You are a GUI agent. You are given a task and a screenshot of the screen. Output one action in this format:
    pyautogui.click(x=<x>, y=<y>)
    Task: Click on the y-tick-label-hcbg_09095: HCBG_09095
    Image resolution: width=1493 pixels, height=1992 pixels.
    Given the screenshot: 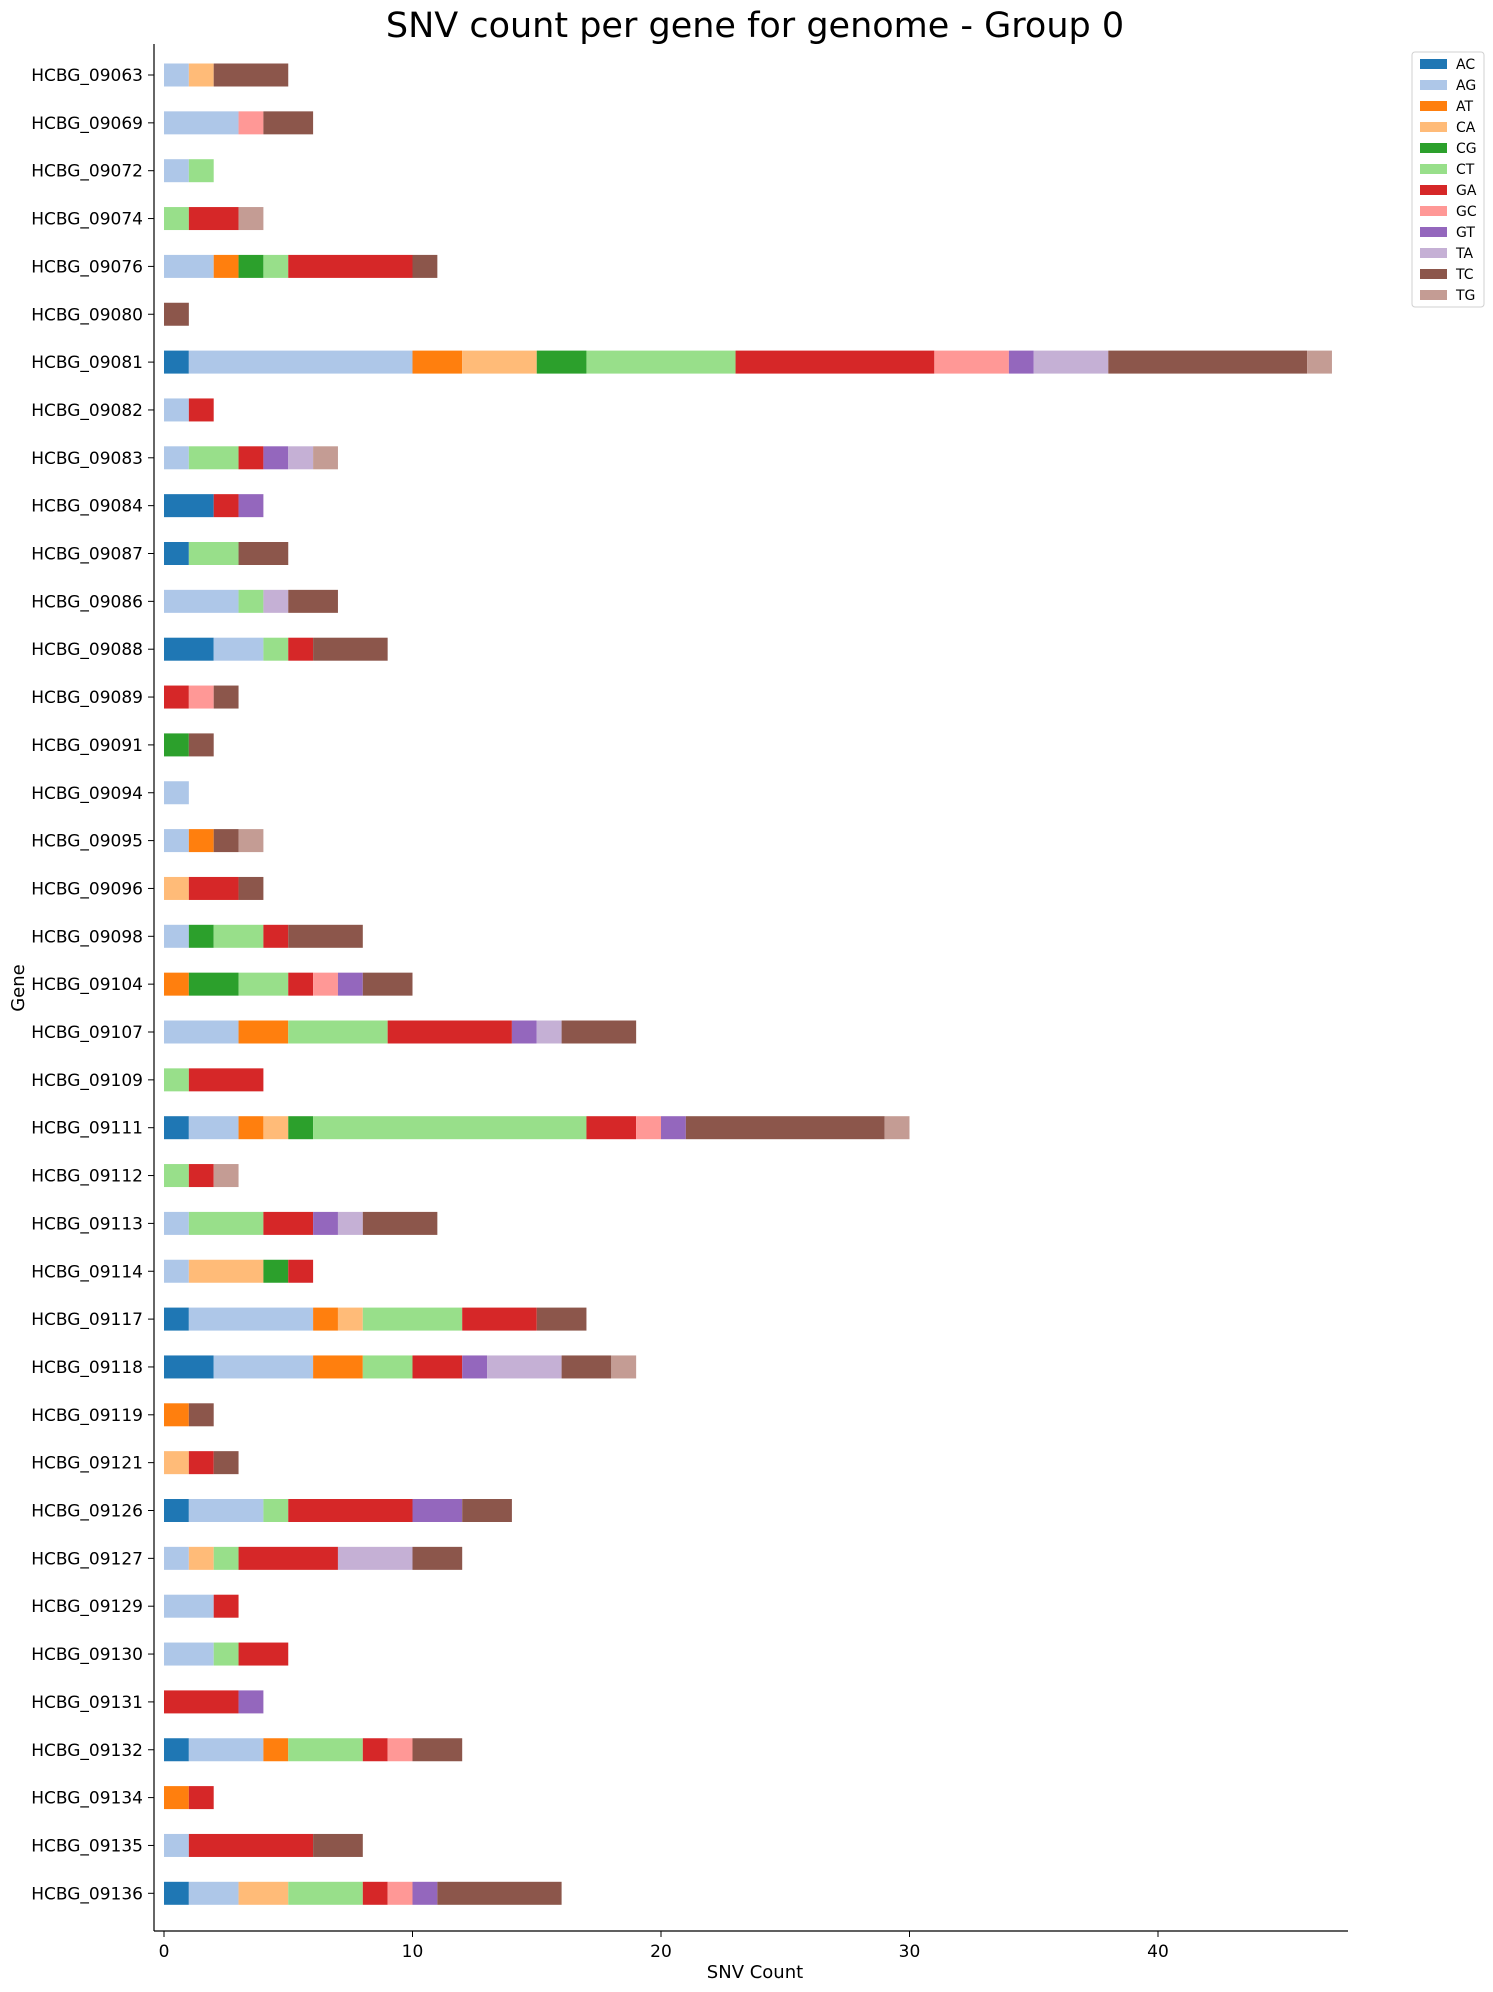 What is the action you would take?
    pyautogui.click(x=87, y=842)
    